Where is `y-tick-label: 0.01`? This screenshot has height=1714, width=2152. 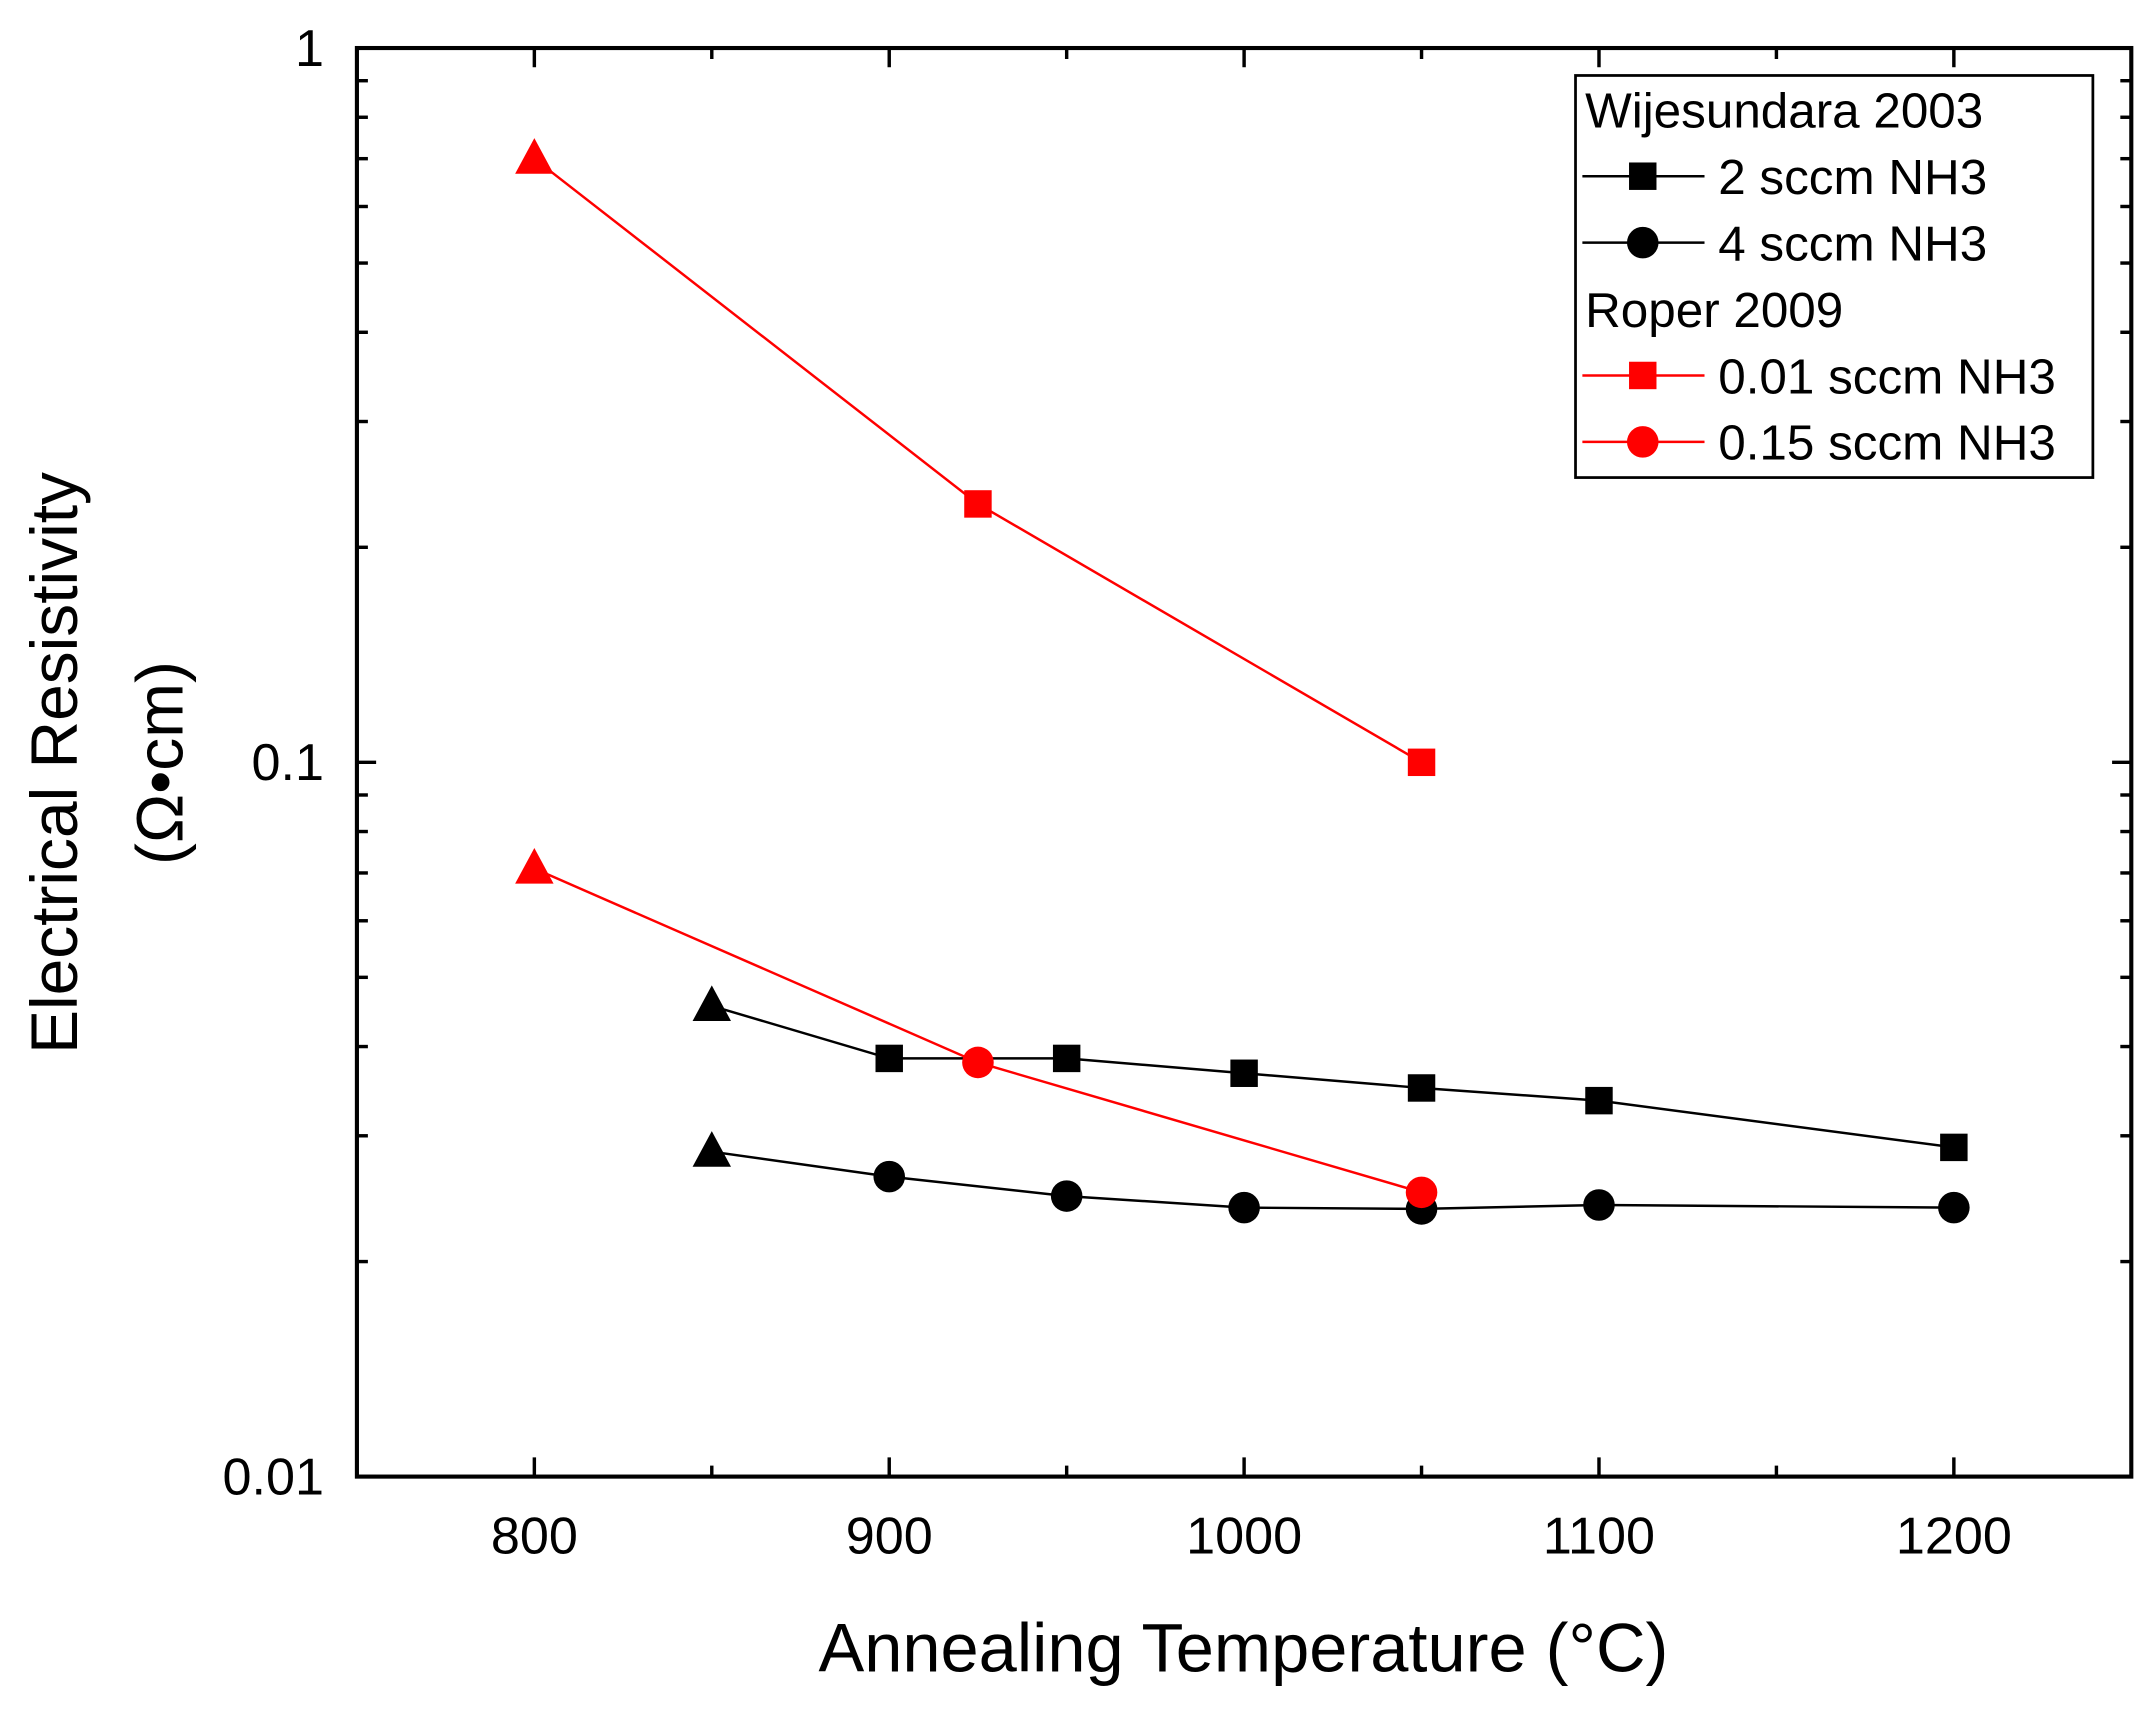 y-tick-label: 0.01 is located at coordinates (273, 1477).